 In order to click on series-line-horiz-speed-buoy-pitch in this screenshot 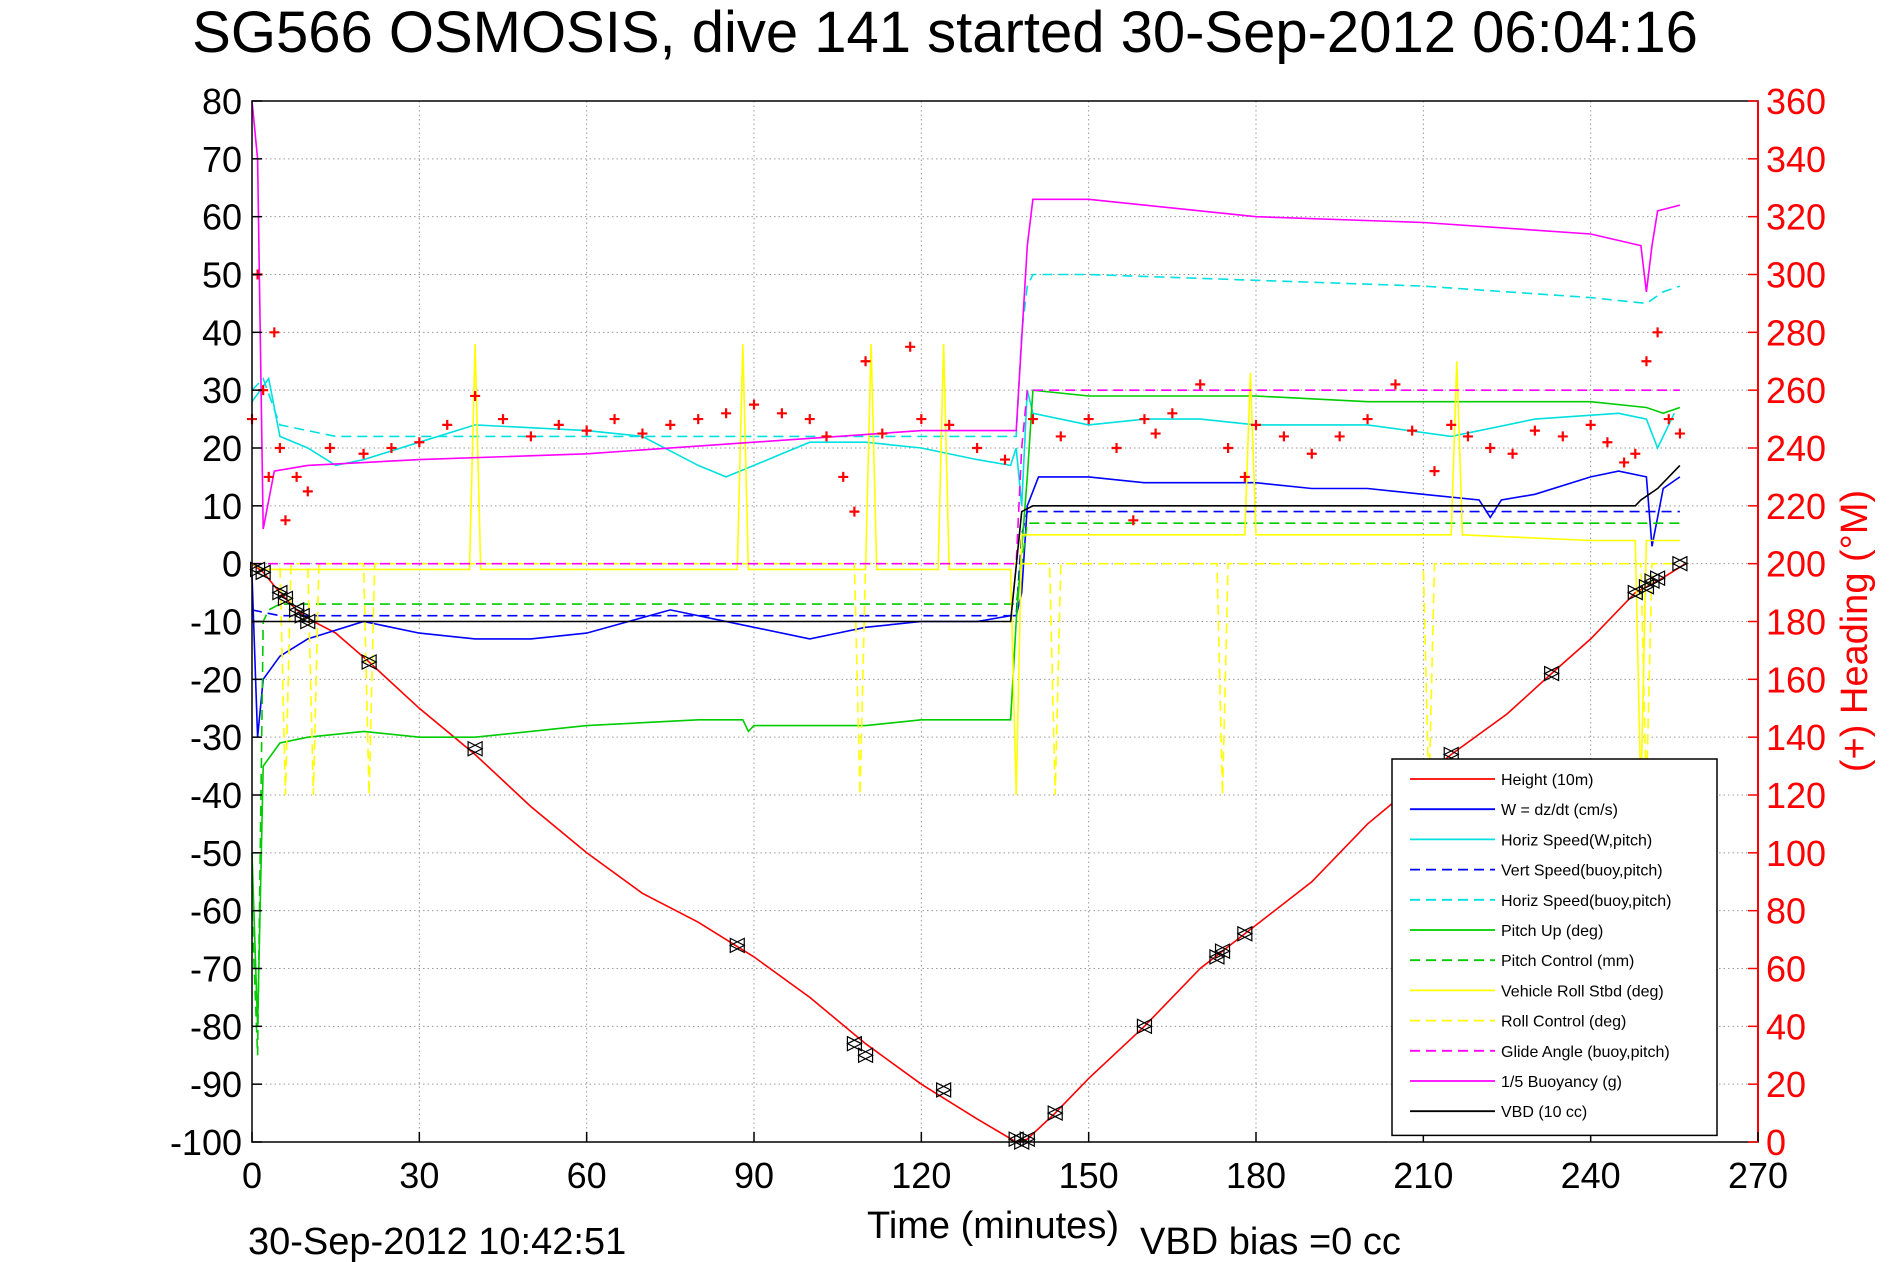, I will do `click(966, 355)`.